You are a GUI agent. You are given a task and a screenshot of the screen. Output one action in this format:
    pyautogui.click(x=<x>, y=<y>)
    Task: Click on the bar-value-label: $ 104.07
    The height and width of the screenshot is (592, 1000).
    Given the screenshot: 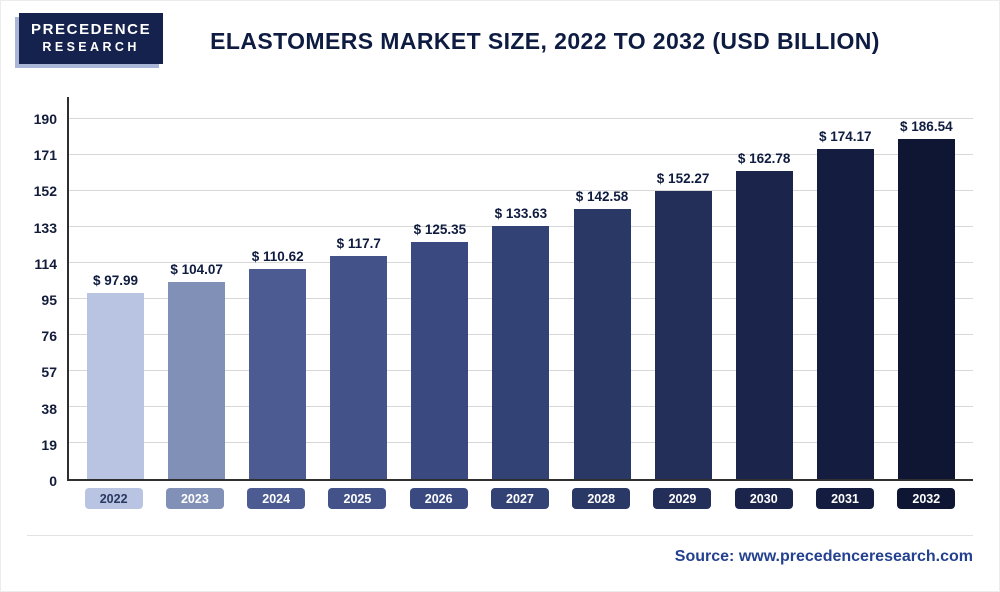 What is the action you would take?
    pyautogui.click(x=196, y=269)
    